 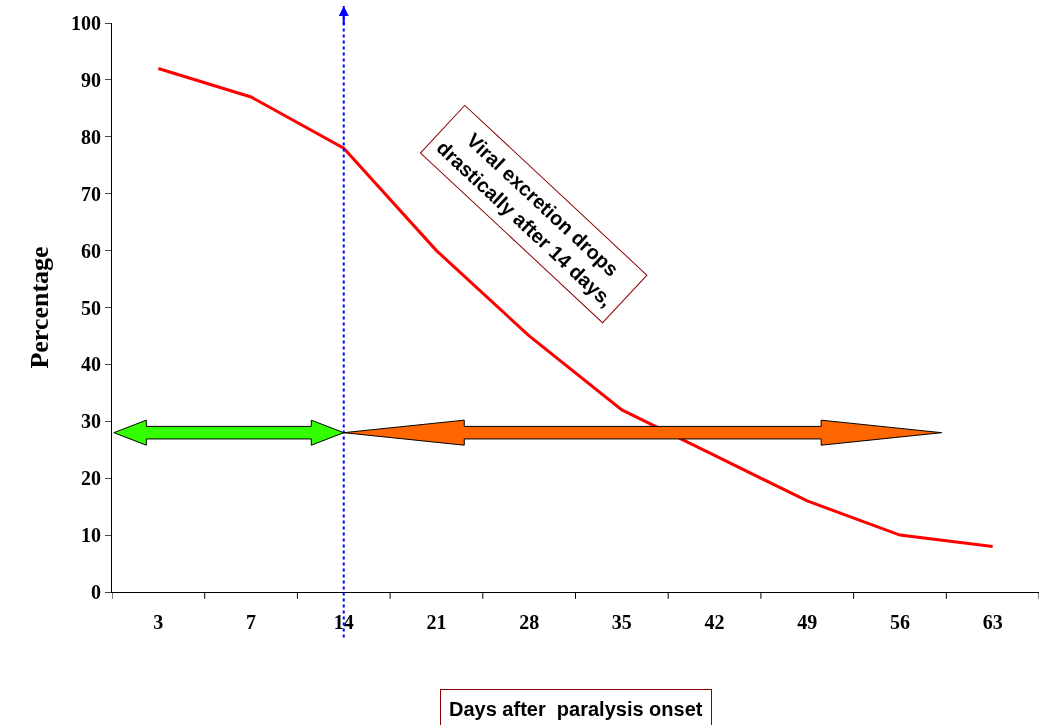 What do you see at coordinates (96, 592) in the screenshot?
I see `y-tick-label: 0` at bounding box center [96, 592].